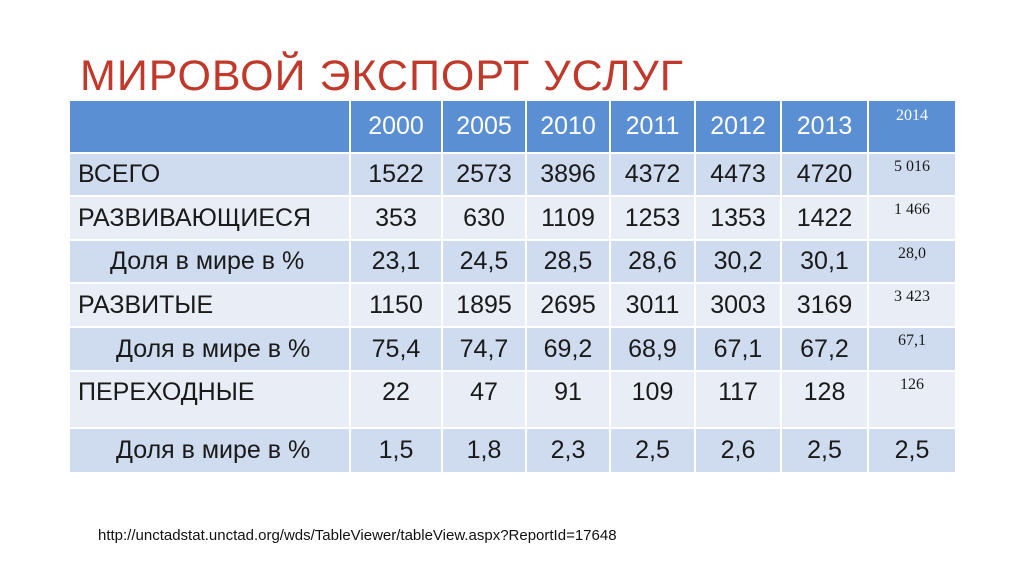 The width and height of the screenshot is (1024, 574). I want to click on table-cell: 1,8, so click(484, 450).